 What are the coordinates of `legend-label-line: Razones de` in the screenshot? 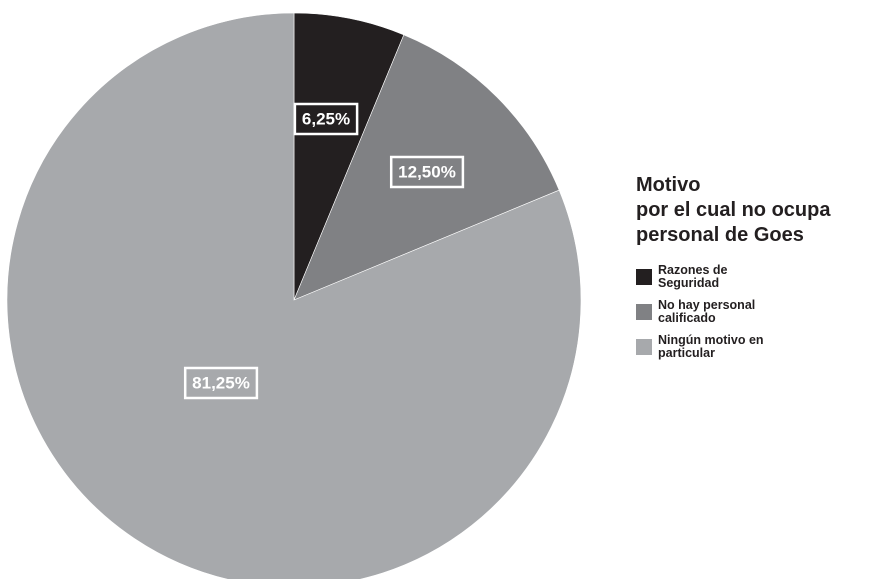 It's located at (693, 270).